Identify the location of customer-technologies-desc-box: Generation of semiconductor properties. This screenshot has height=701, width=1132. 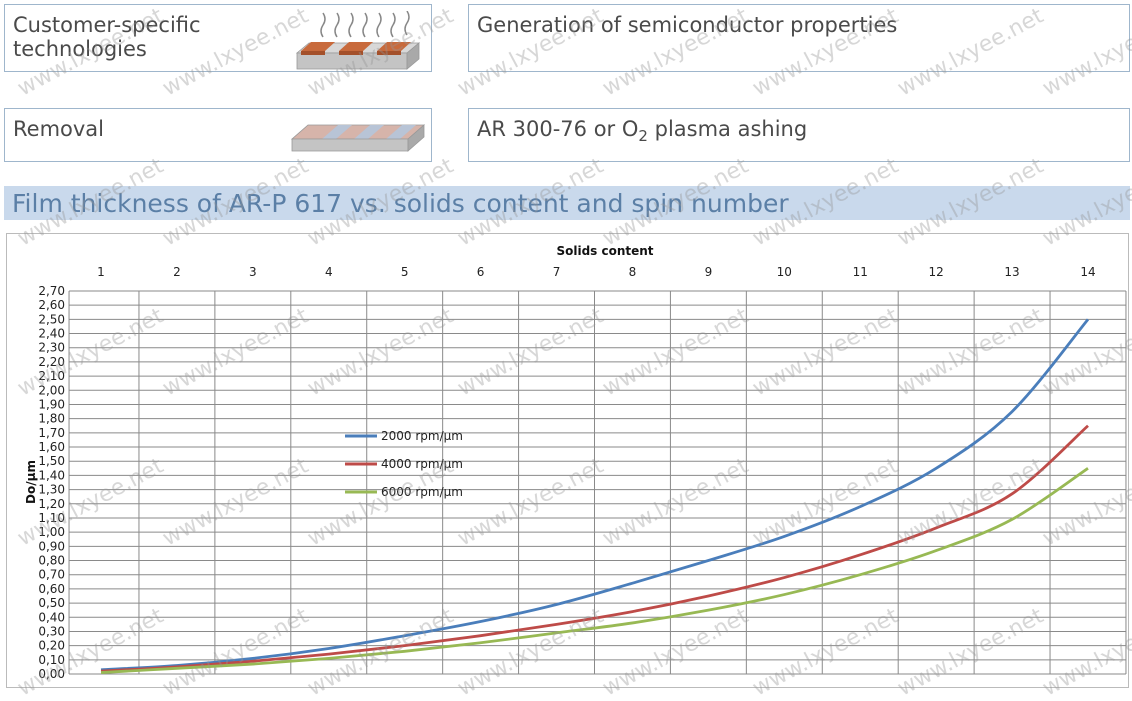
(799, 38).